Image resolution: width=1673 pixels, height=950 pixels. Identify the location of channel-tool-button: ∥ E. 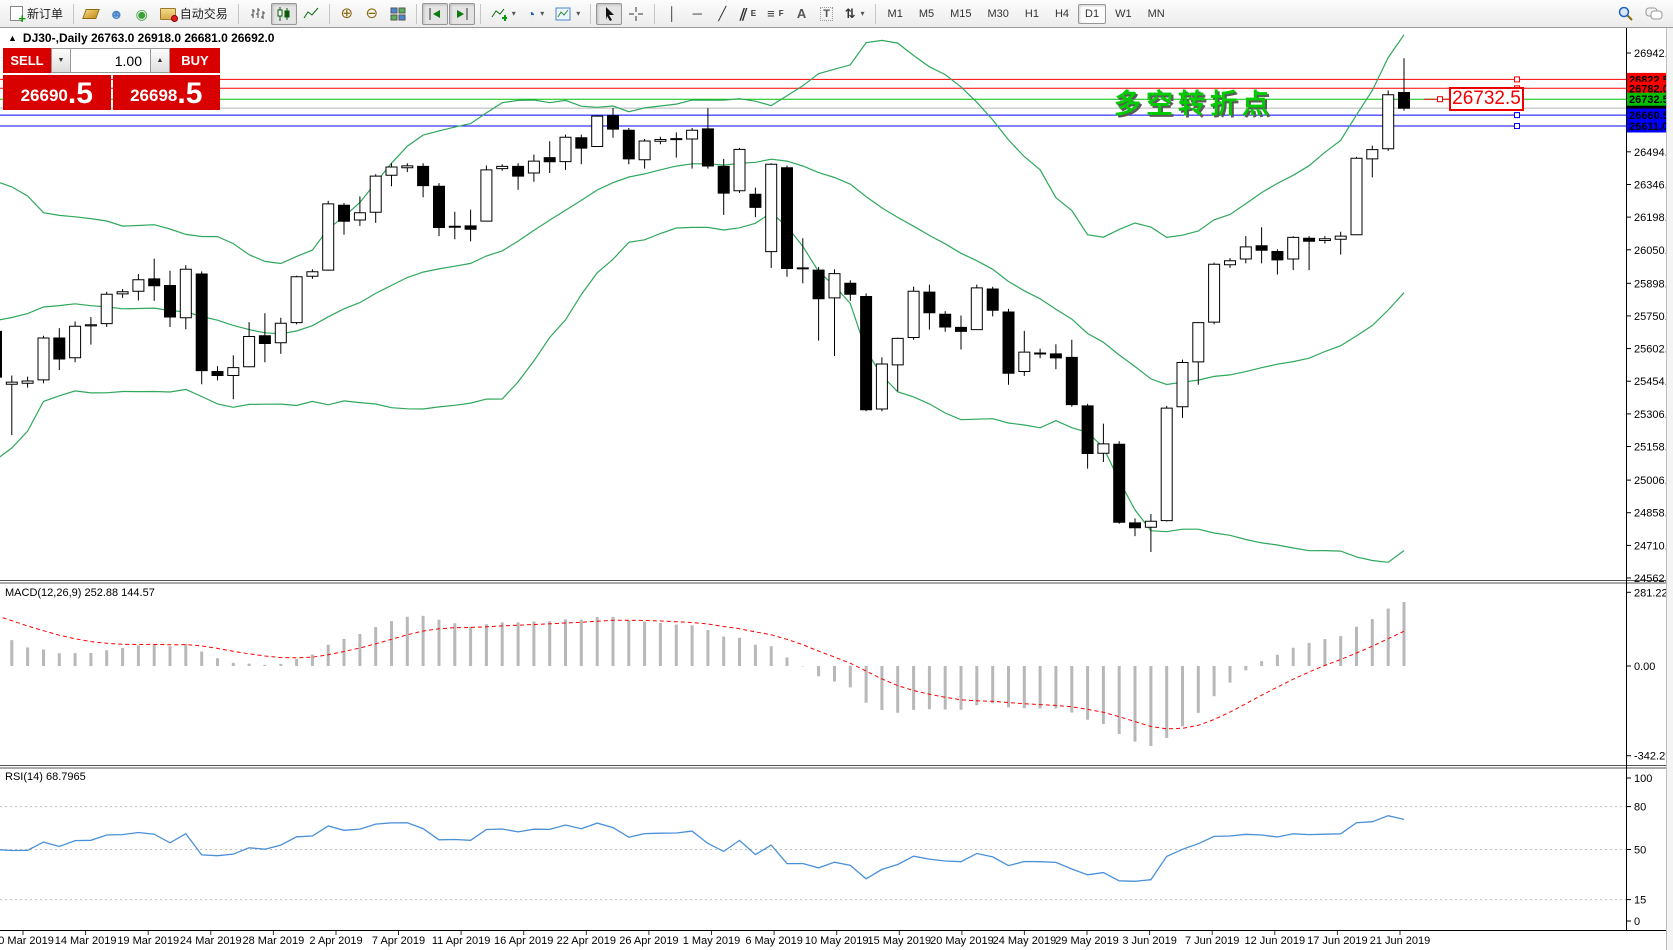
(748, 14).